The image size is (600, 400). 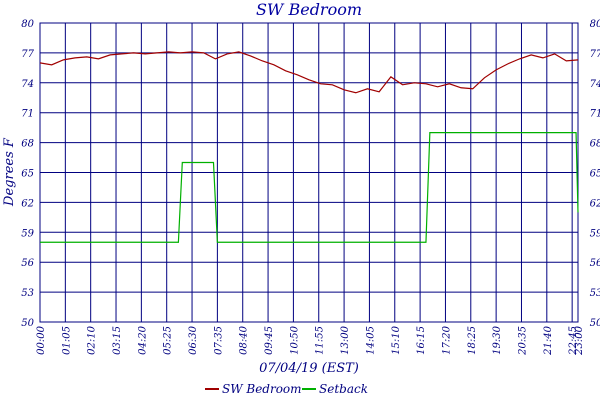 I want to click on x-tick-label: 16:15, so click(x=421, y=340).